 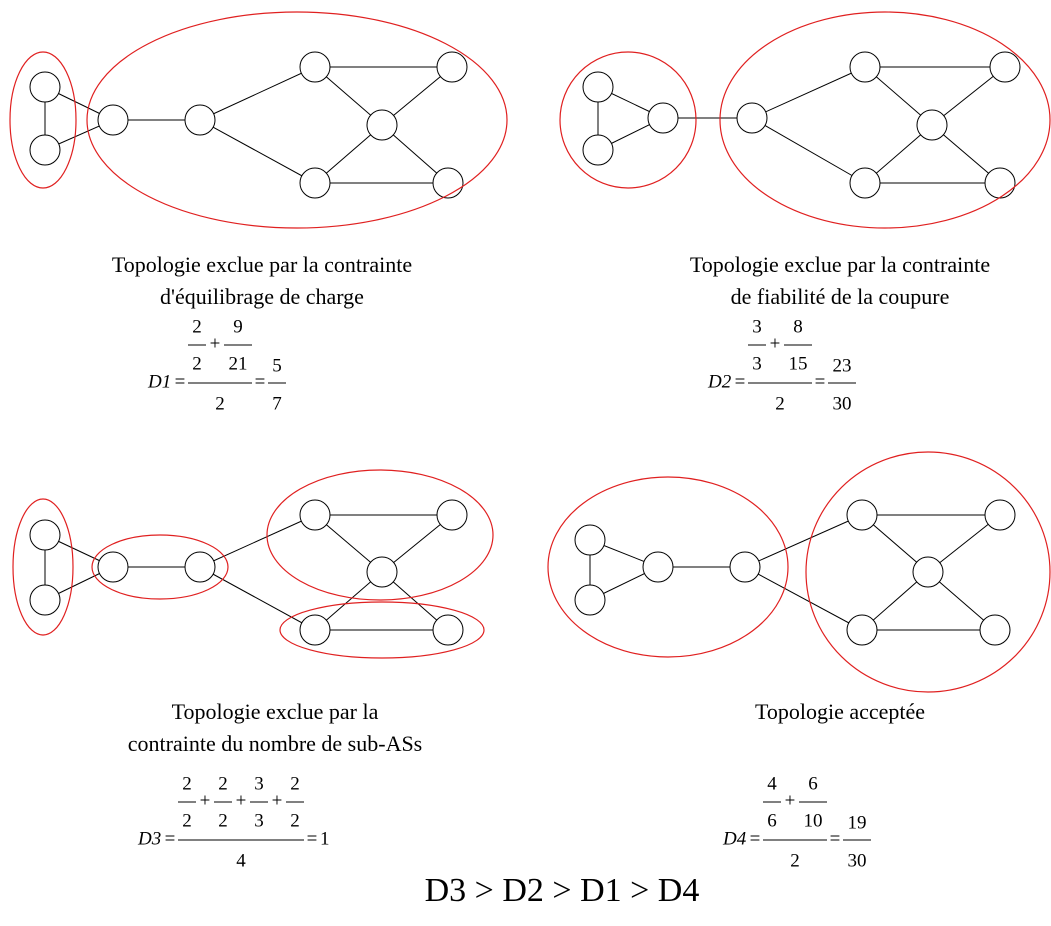 What do you see at coordinates (813, 783) in the screenshot?
I see `term-numerator: 6` at bounding box center [813, 783].